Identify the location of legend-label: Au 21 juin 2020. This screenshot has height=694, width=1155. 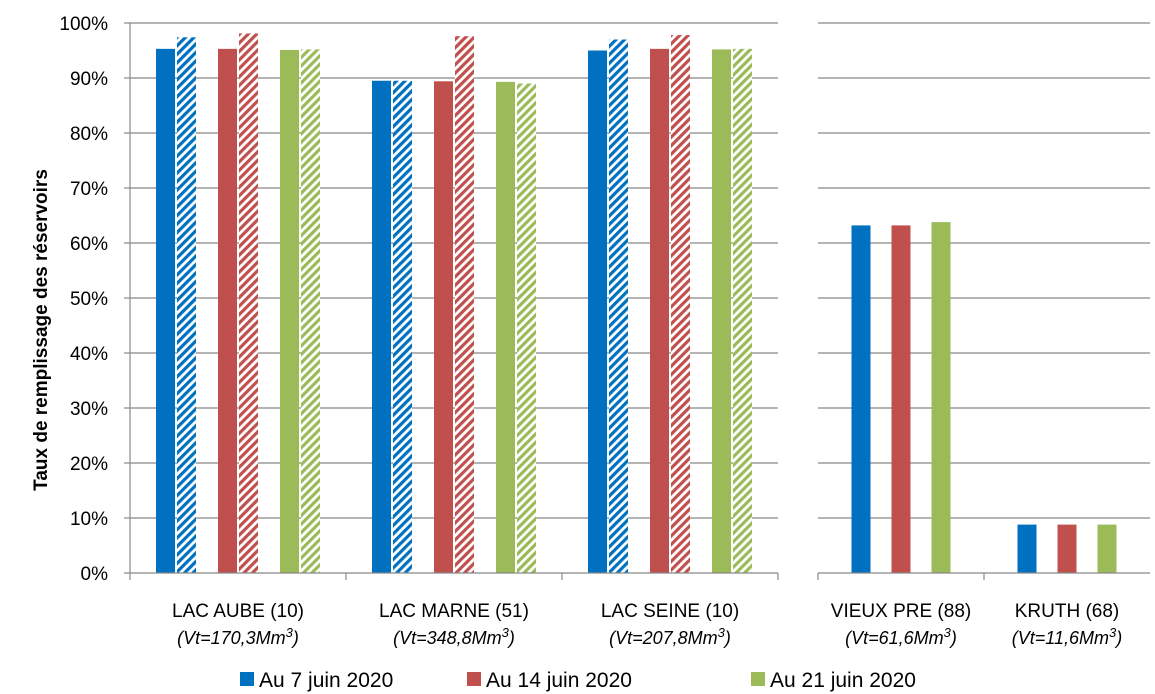
(843, 680).